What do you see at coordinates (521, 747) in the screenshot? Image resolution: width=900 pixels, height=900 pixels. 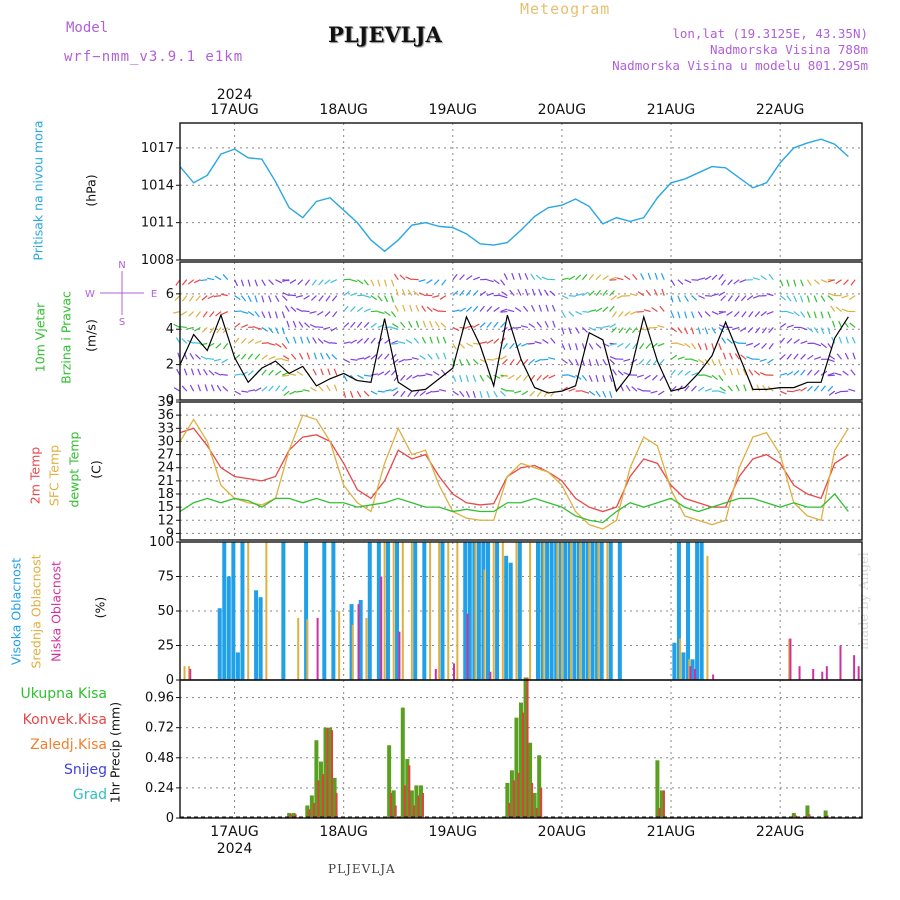 I see `precip-panel` at bounding box center [521, 747].